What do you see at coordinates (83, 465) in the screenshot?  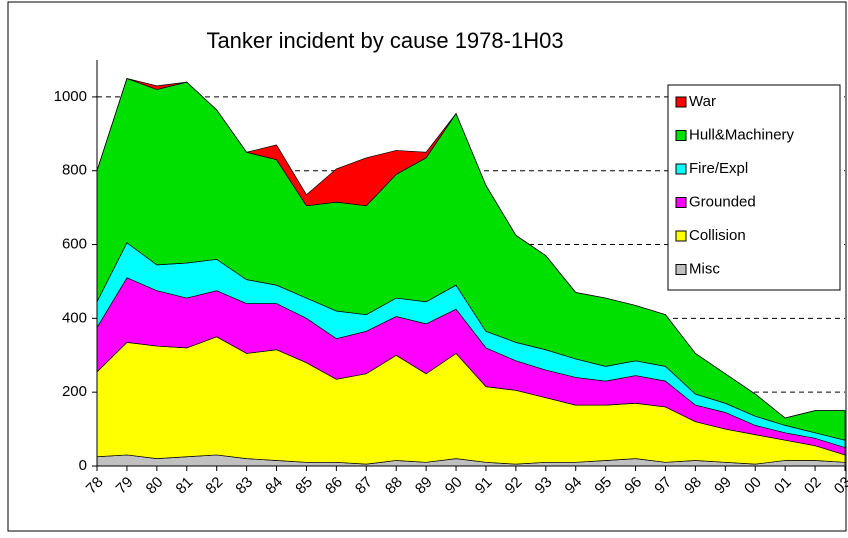 I see `y-tick-label: 0` at bounding box center [83, 465].